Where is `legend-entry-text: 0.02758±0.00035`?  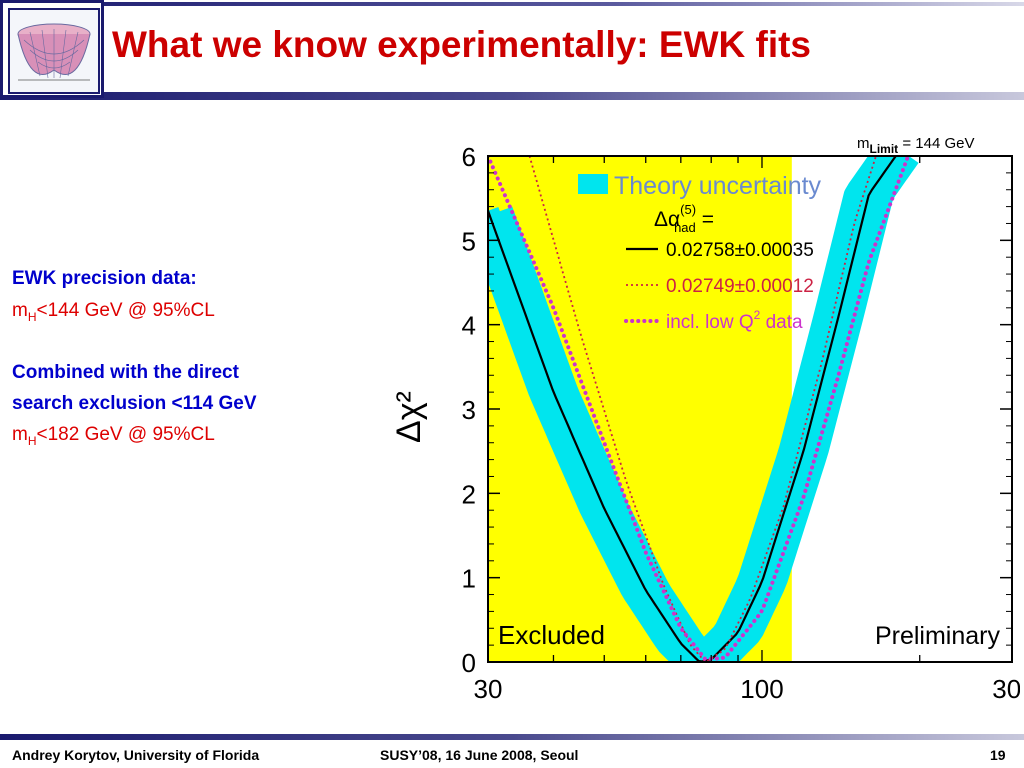 legend-entry-text: 0.02758±0.00035 is located at coordinates (740, 250).